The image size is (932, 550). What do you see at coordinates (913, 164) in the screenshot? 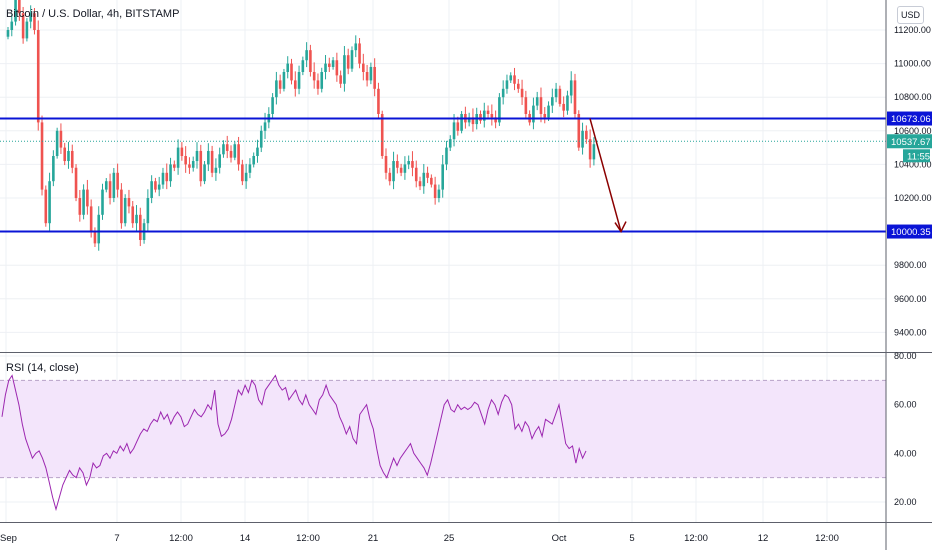
I see `price-tick-label: 10400.00` at bounding box center [913, 164].